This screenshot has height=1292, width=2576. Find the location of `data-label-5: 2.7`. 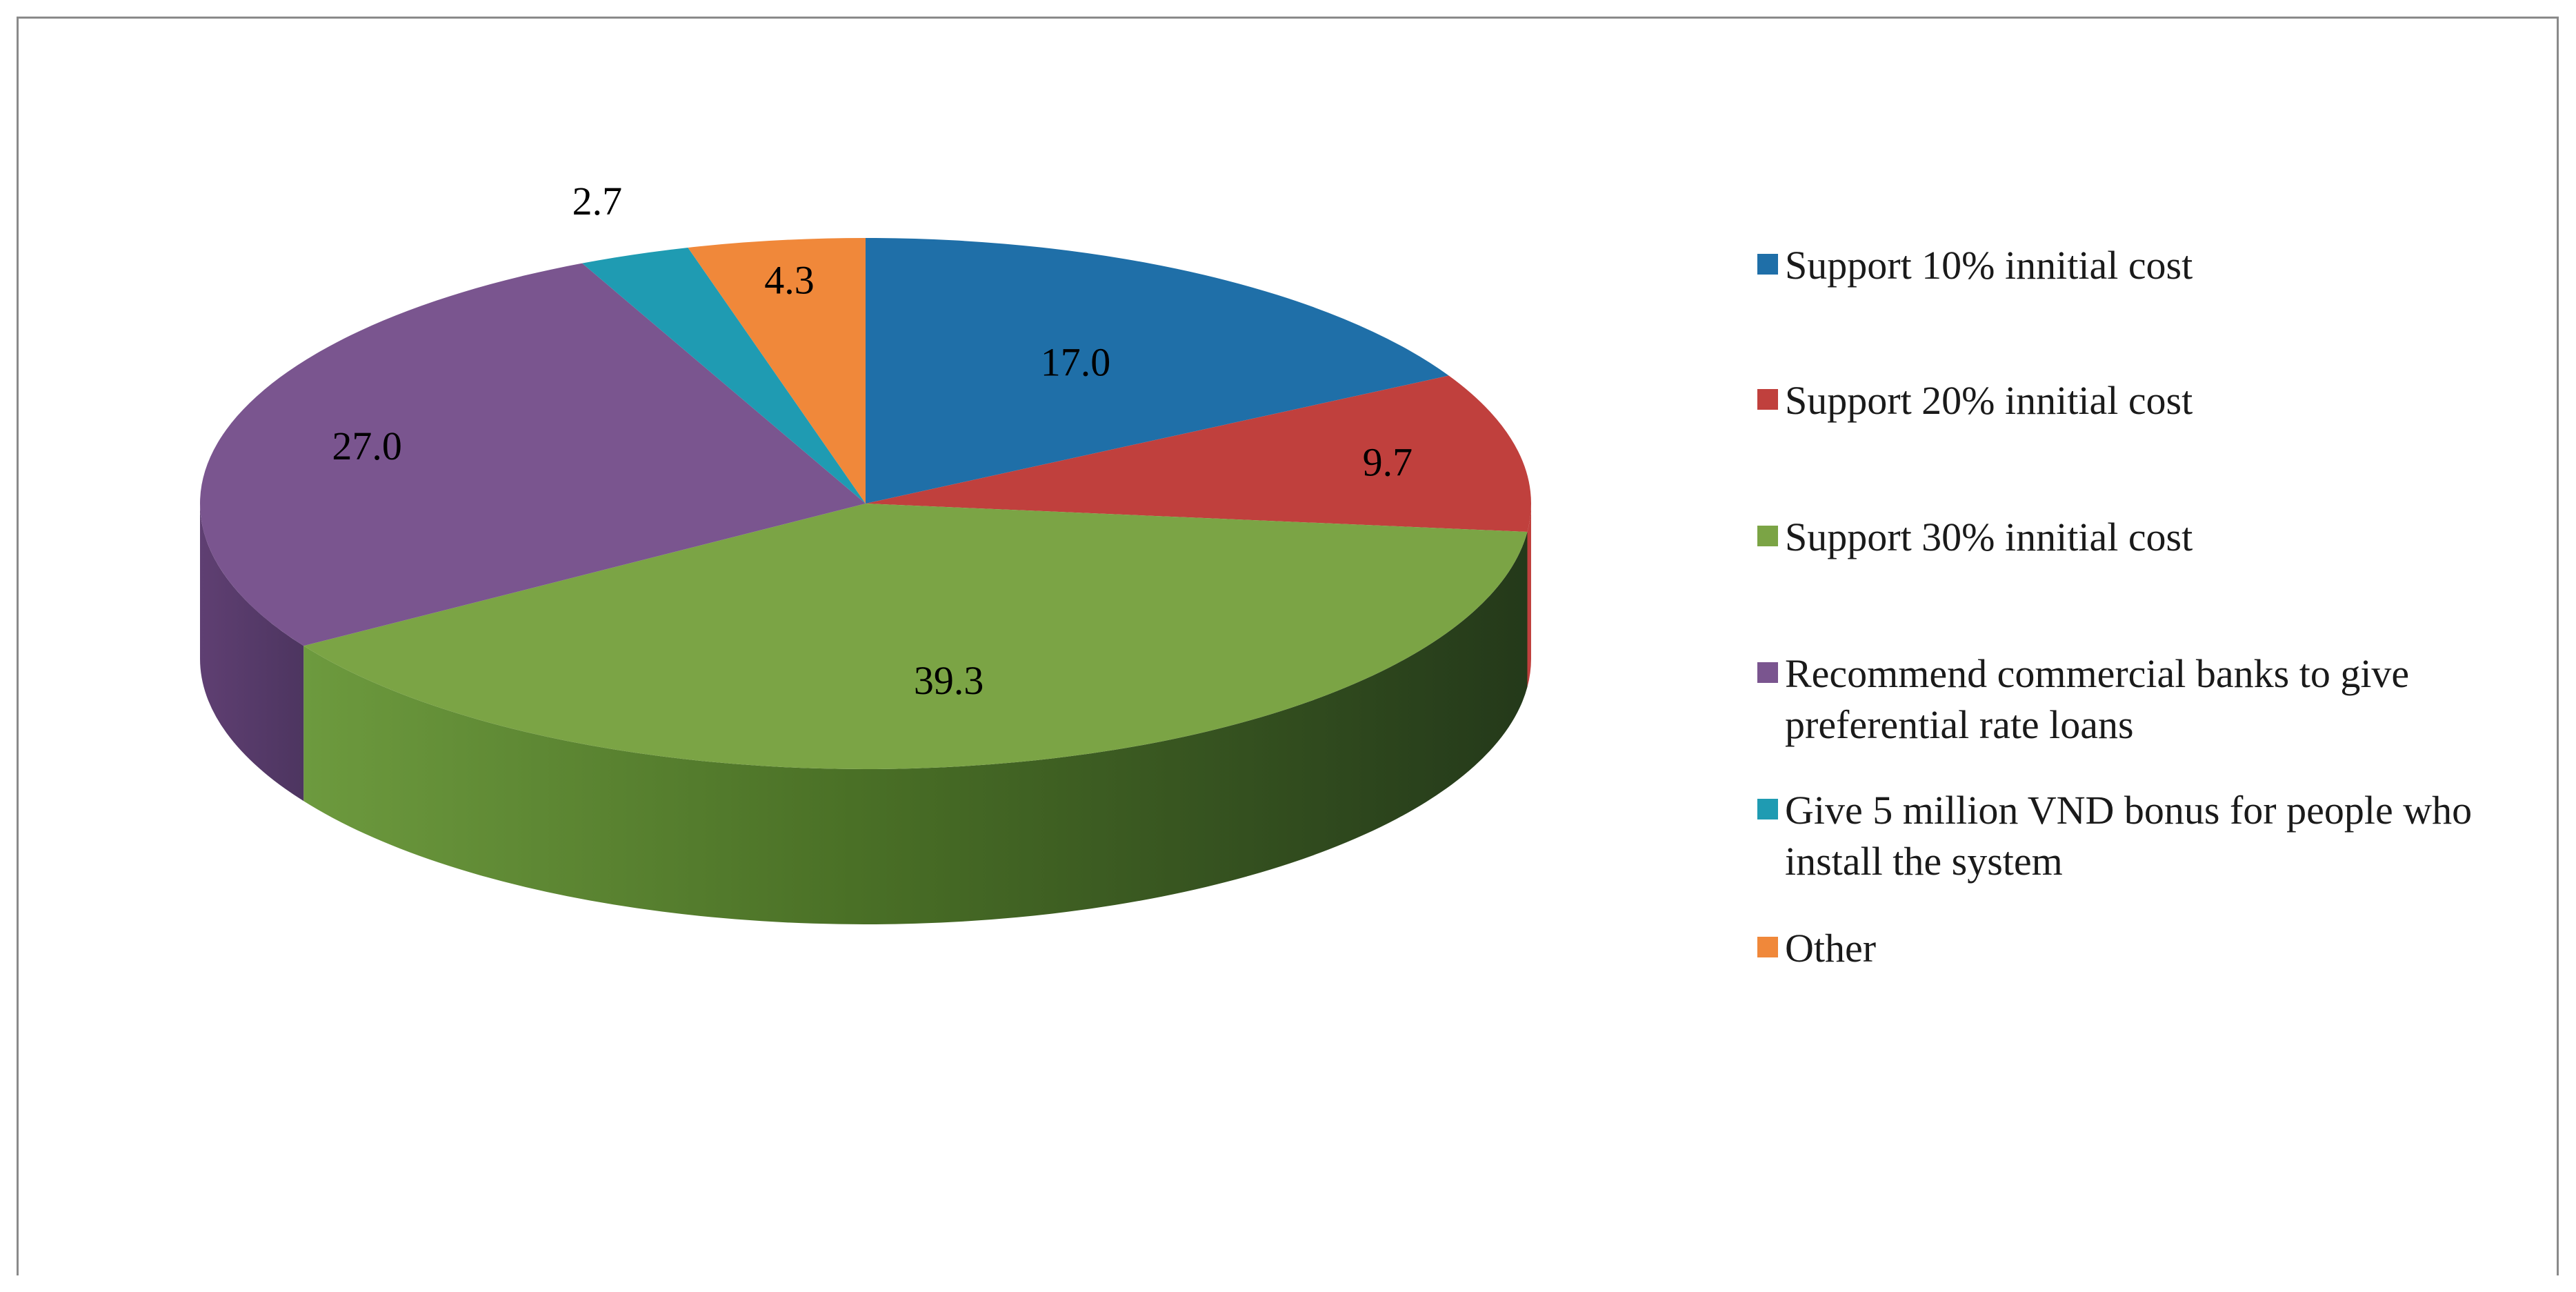

data-label-5: 2.7 is located at coordinates (597, 201).